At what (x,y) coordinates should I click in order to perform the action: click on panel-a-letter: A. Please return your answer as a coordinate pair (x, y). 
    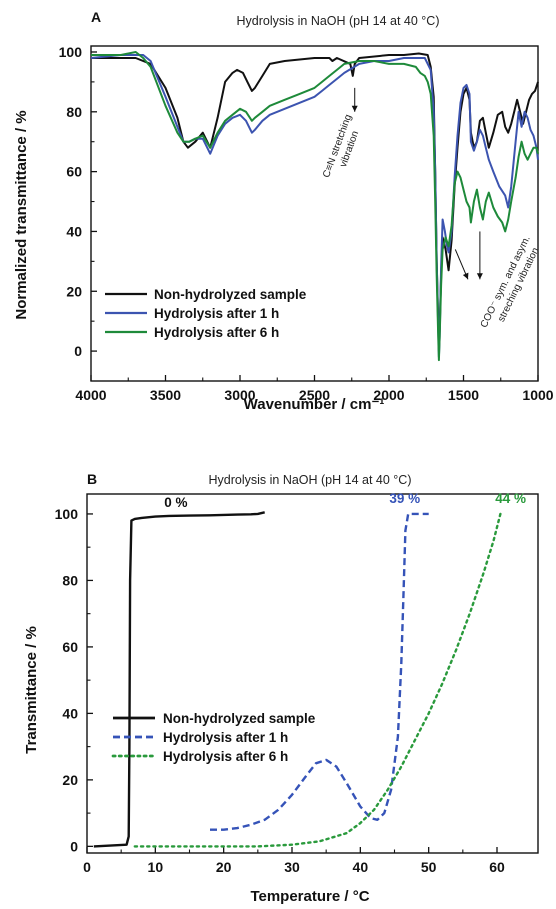
    Looking at the image, I should click on (96, 17).